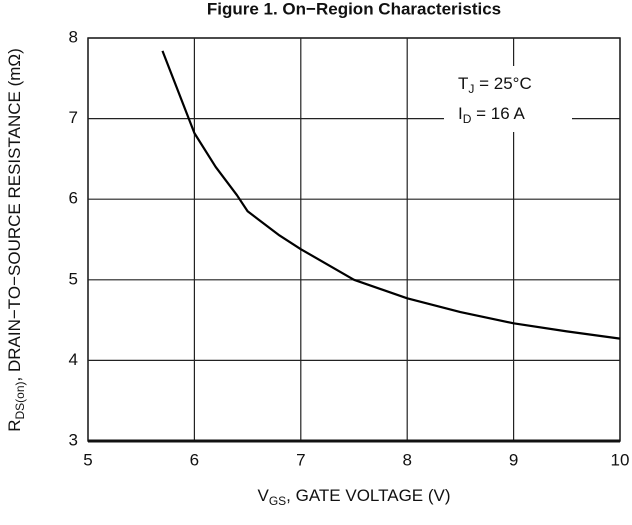  I want to click on x-tick-label: 10, so click(620, 459).